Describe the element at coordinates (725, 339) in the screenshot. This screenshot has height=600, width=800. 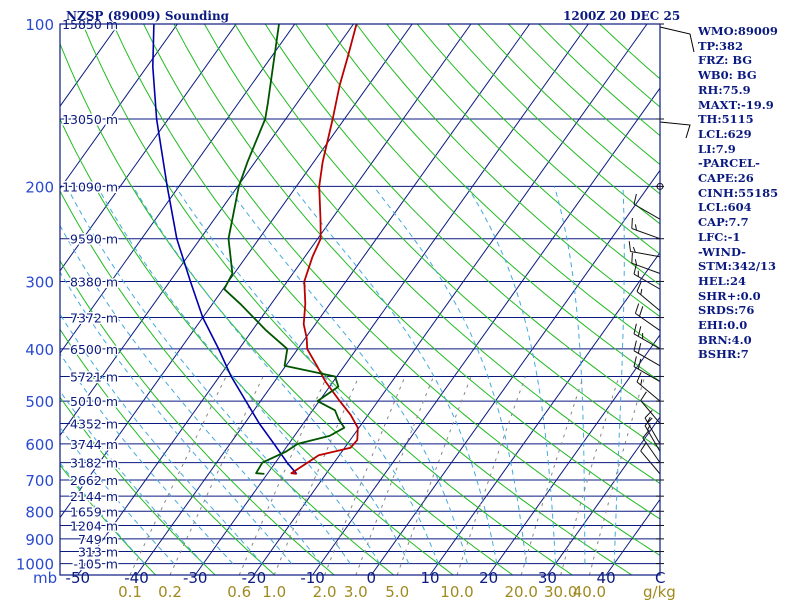
I see `stat-line: BRN:4.0` at that location.